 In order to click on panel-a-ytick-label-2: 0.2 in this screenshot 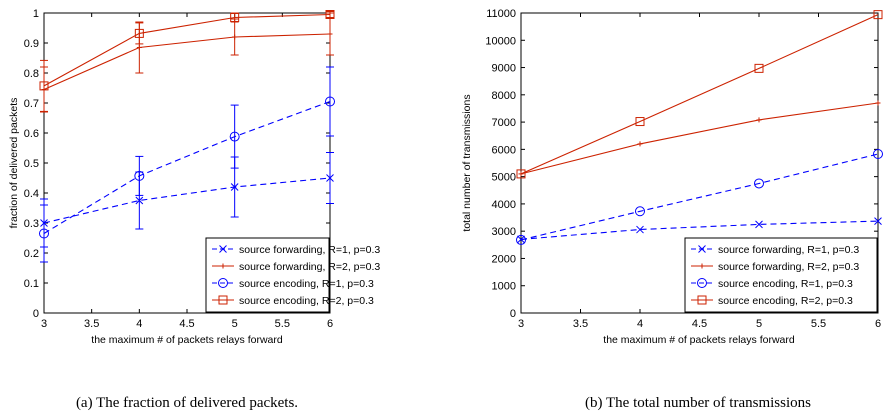, I will do `click(31, 254)`.